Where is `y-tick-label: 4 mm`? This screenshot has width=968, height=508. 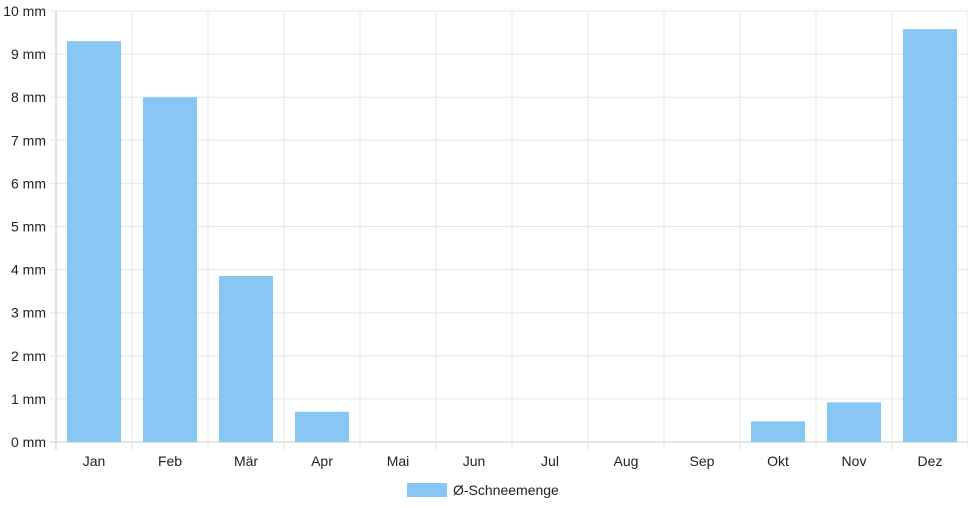 y-tick-label: 4 mm is located at coordinates (28, 270).